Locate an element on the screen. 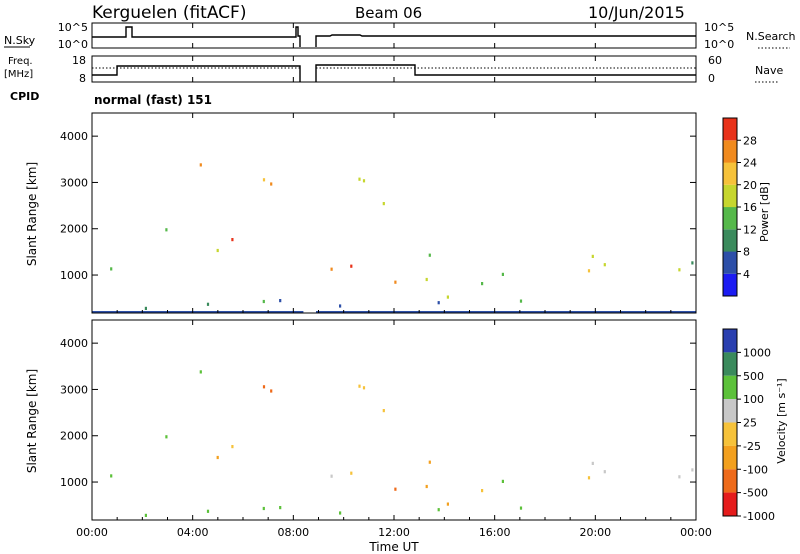 Image resolution: width=800 pixels, height=554 pixels. colorbar-tick-label: -1000 is located at coordinates (759, 516).